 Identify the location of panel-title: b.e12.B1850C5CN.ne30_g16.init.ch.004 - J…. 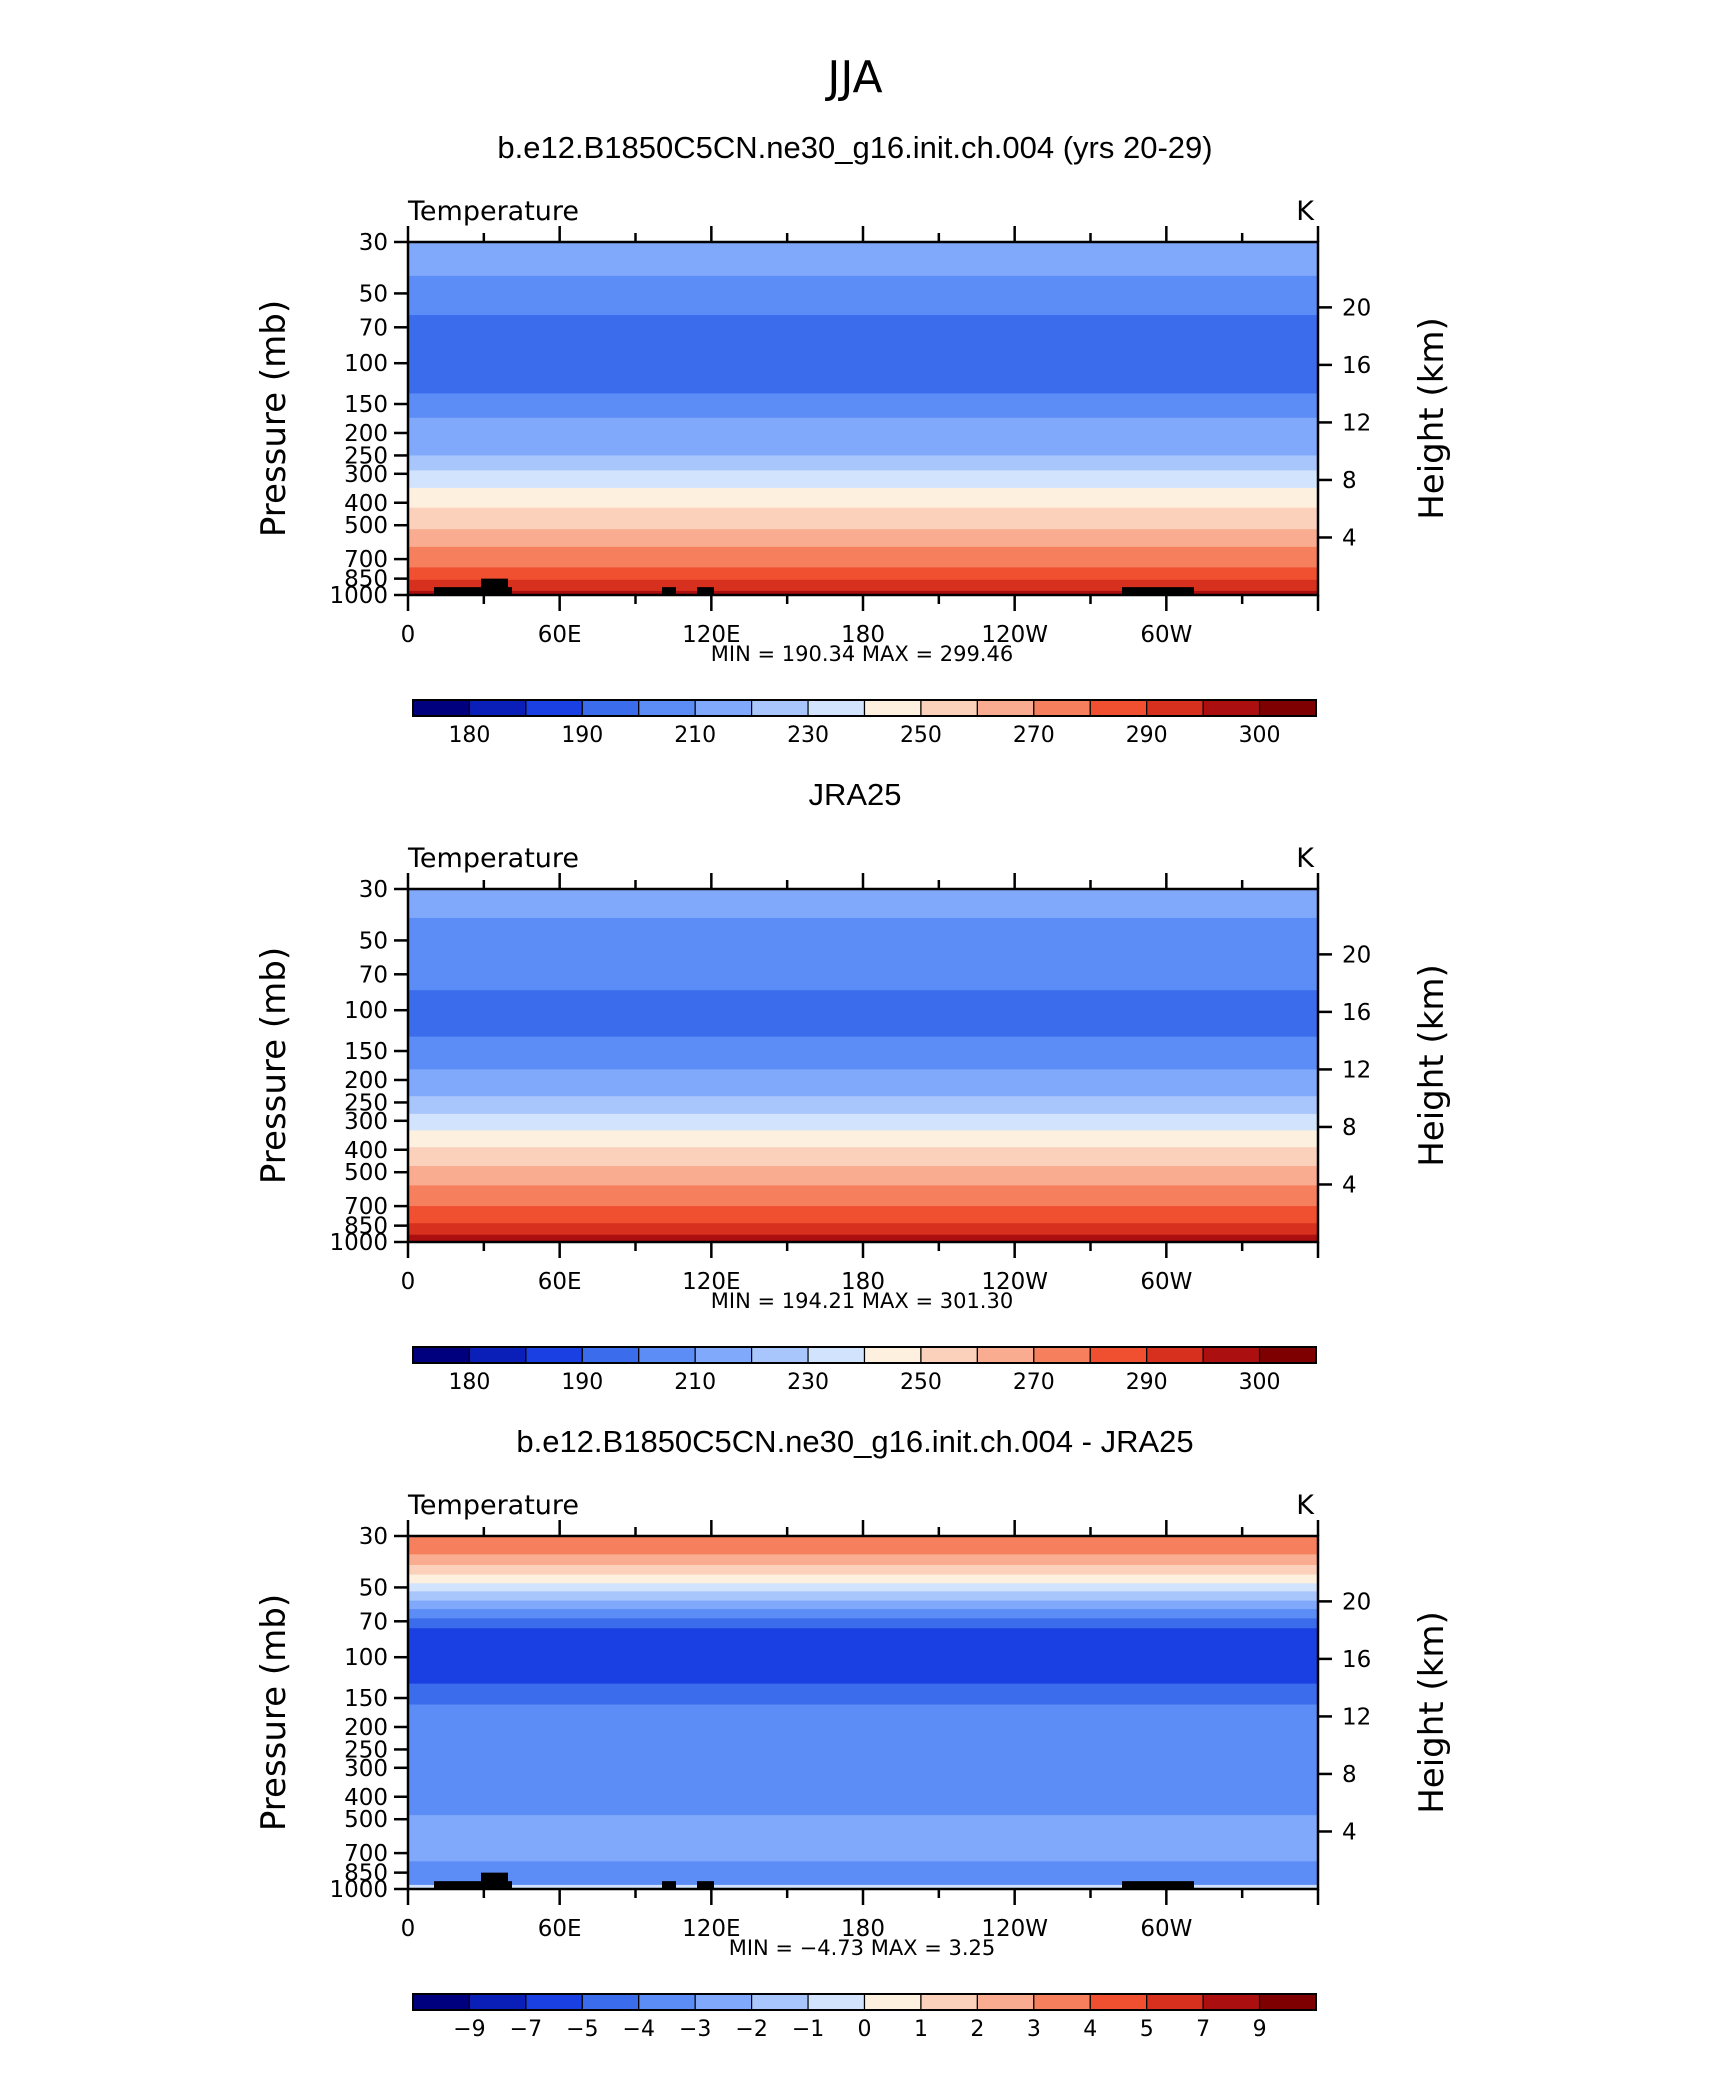
(854, 1441).